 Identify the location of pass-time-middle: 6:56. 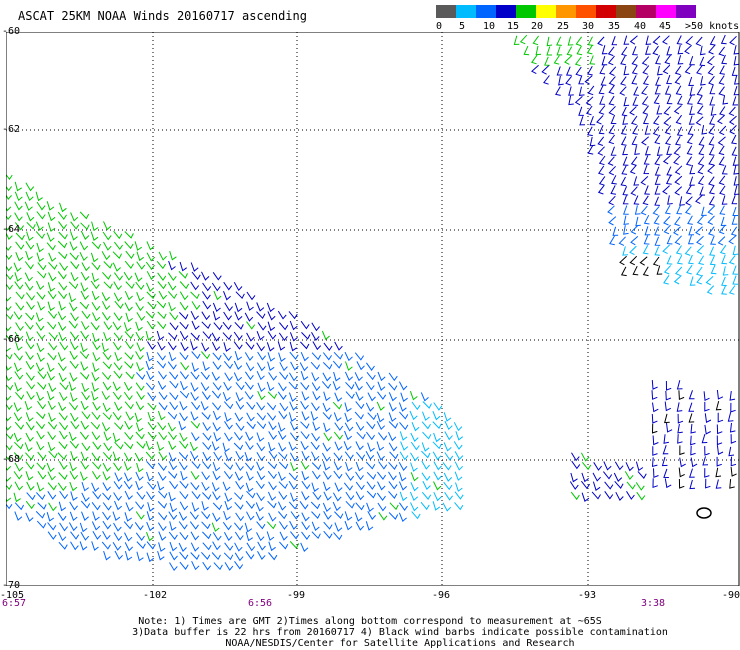
(260, 603).